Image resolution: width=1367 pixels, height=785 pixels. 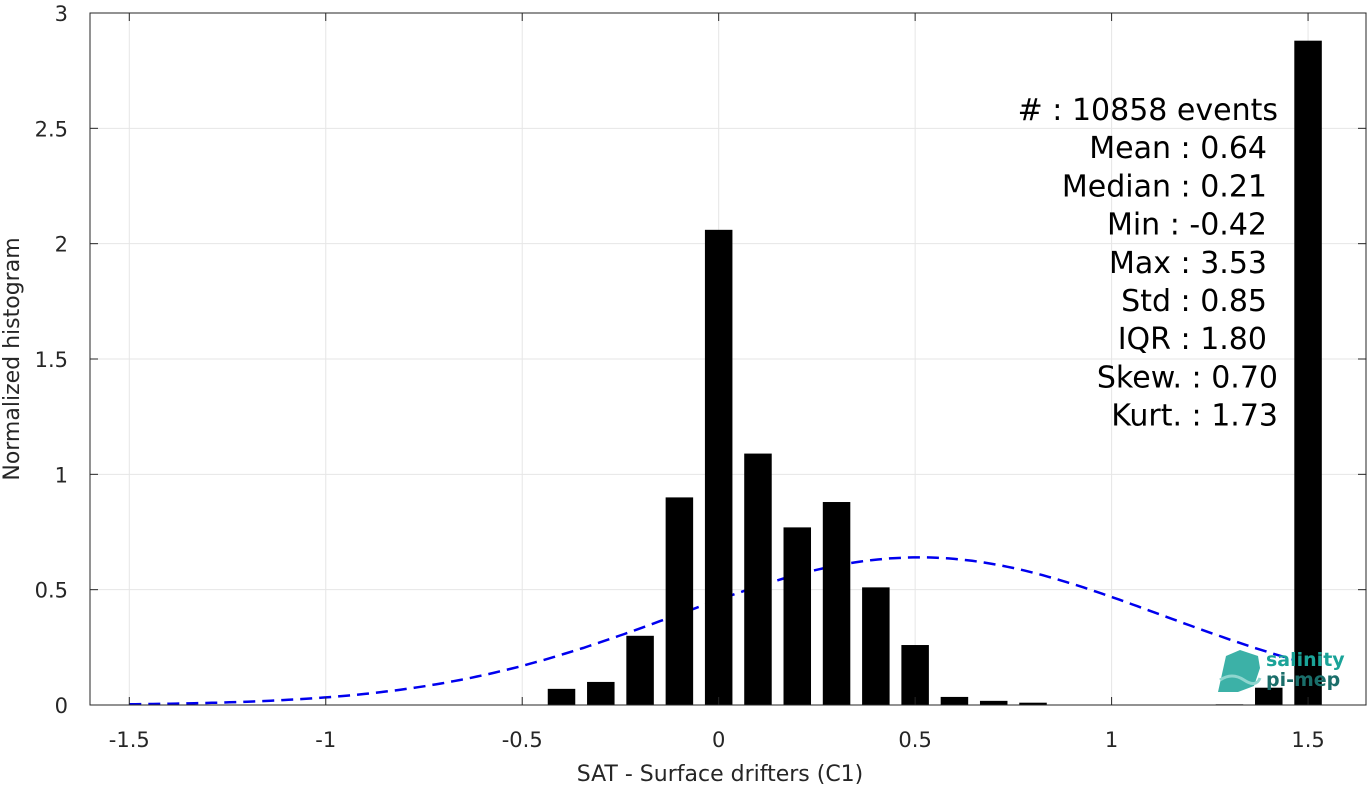 I want to click on y-tick-label-2: 1, so click(x=61, y=475).